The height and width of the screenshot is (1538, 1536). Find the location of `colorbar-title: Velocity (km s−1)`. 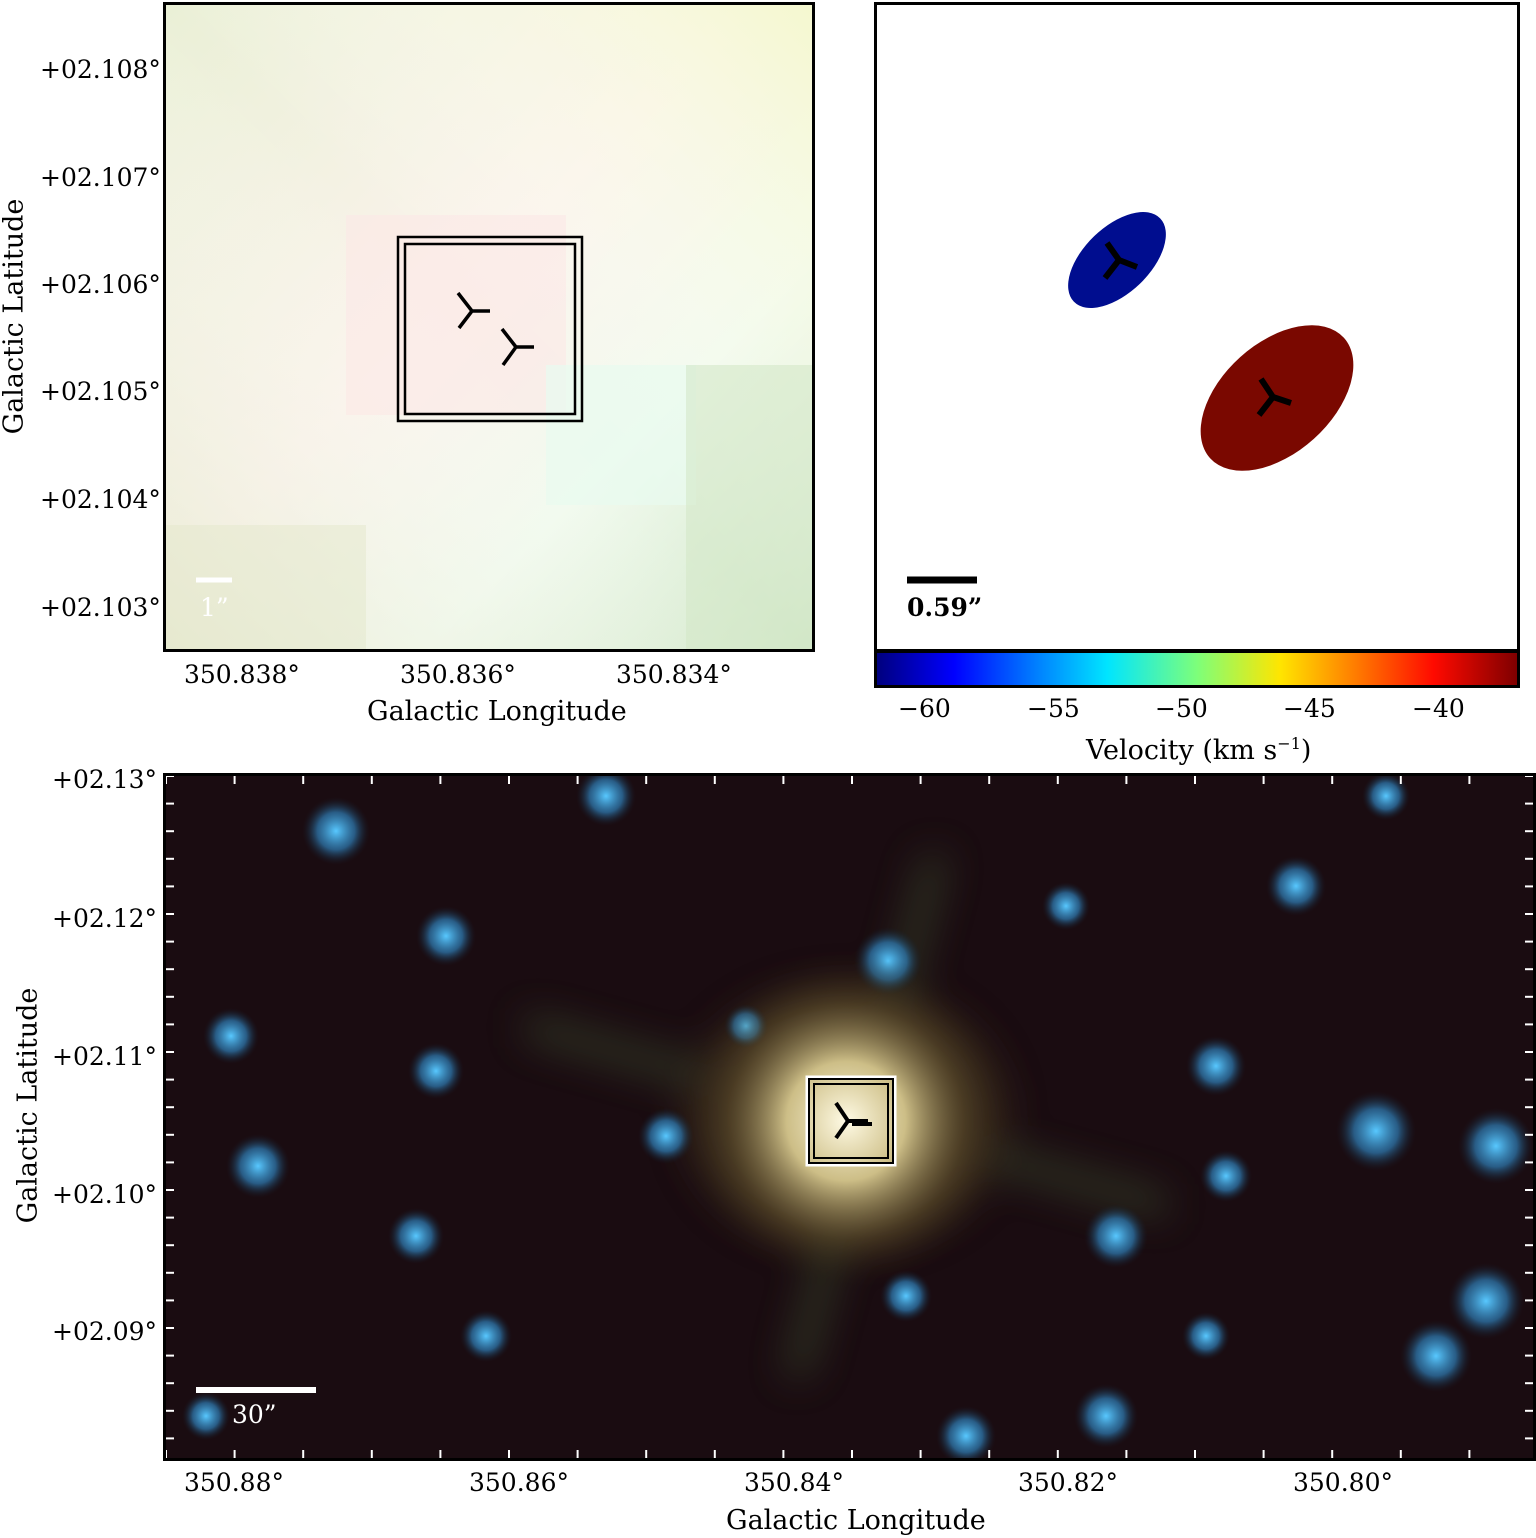

colorbar-title: Velocity (km s−1) is located at coordinates (1198, 750).